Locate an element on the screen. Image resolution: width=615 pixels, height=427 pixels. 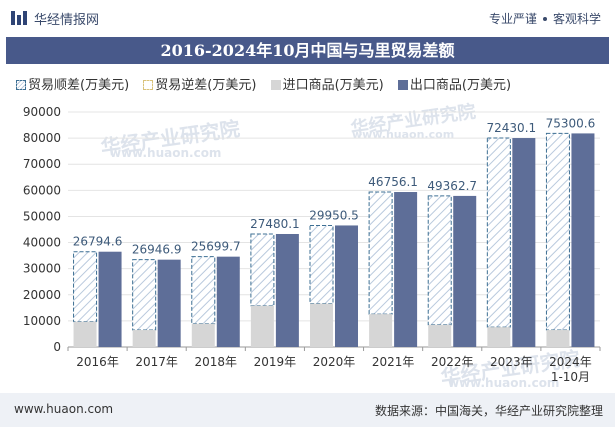
dot-separator is located at coordinates (544, 18).